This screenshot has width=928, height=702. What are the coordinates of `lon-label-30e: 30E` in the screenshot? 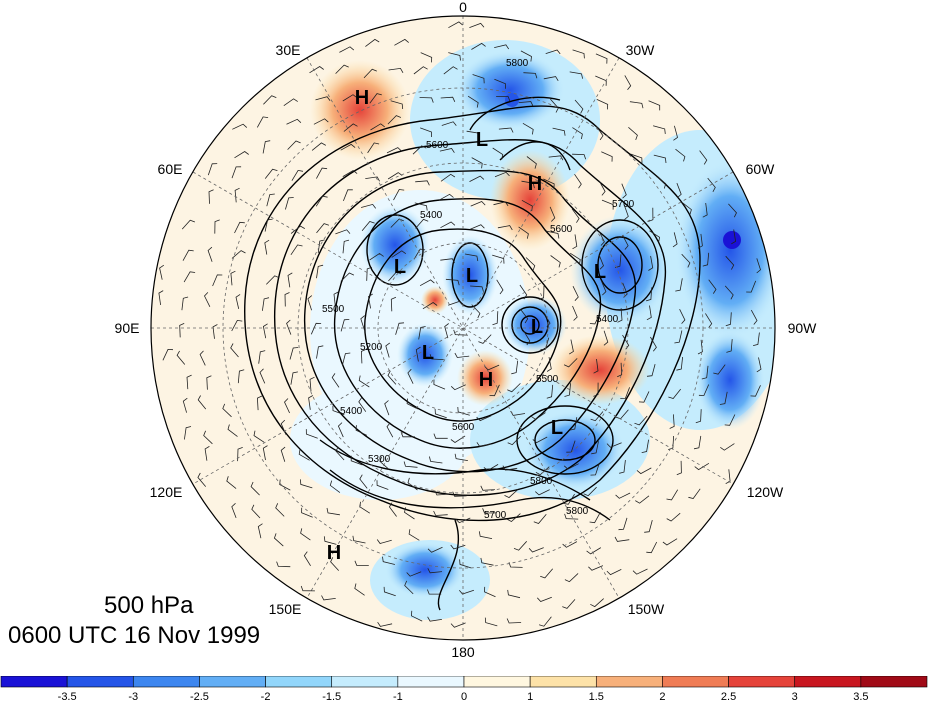 It's located at (288, 50).